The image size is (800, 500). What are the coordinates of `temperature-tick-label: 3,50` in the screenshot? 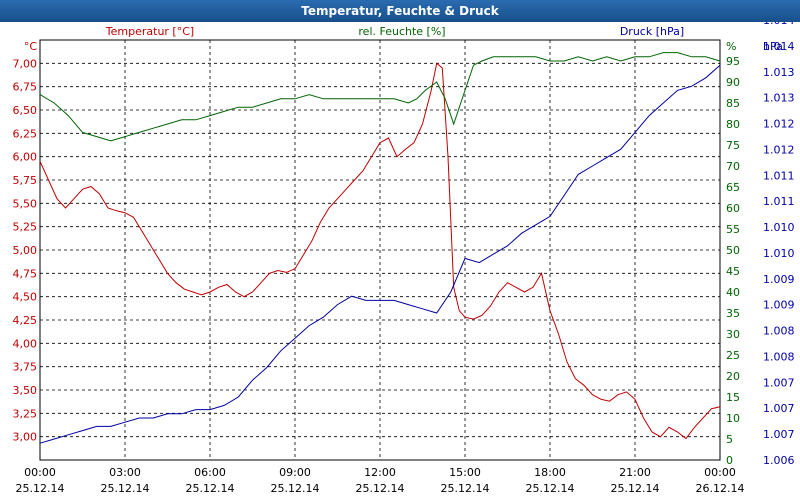 It's located at (25, 390).